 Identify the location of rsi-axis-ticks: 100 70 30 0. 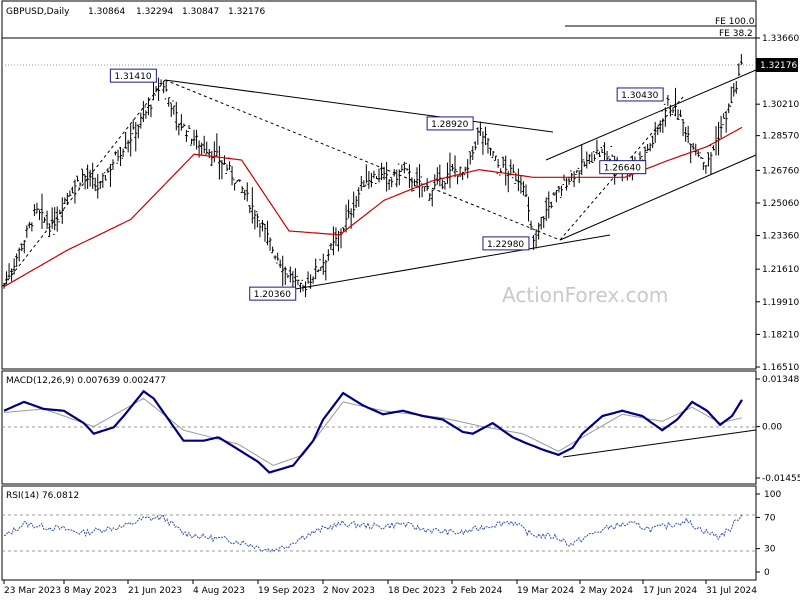
(768, 534).